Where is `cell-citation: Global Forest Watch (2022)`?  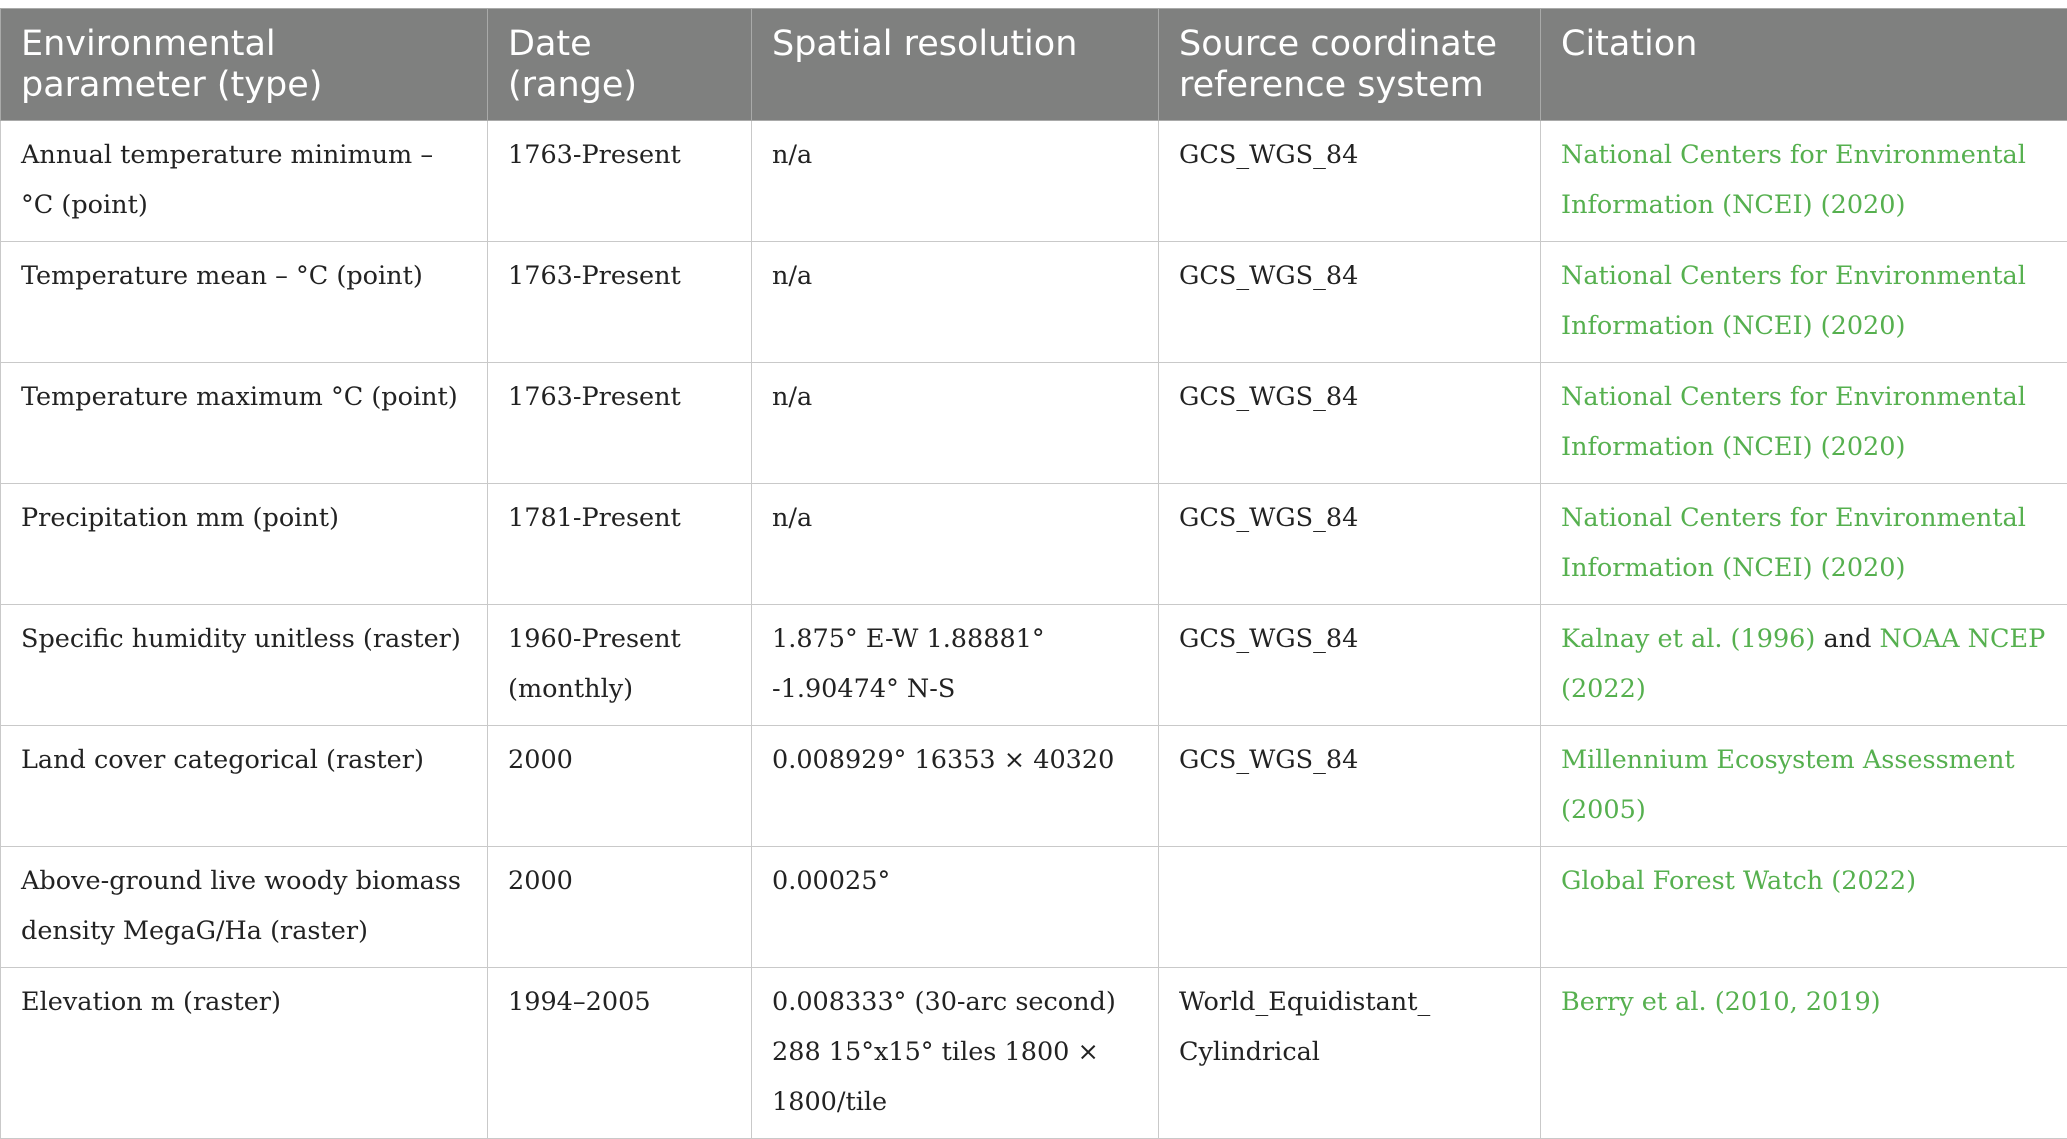 cell-citation: Global Forest Watch (2022) is located at coordinates (1804, 907).